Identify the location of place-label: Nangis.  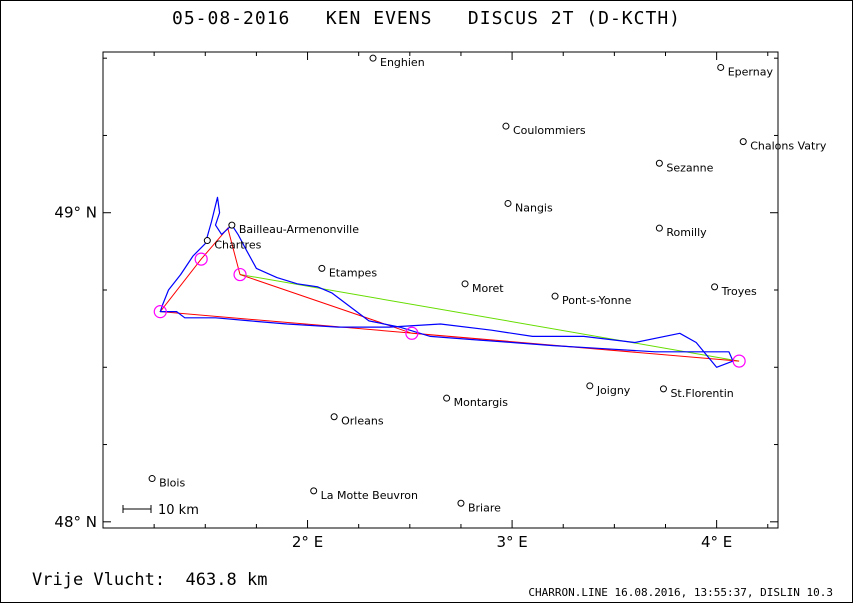
(534, 207).